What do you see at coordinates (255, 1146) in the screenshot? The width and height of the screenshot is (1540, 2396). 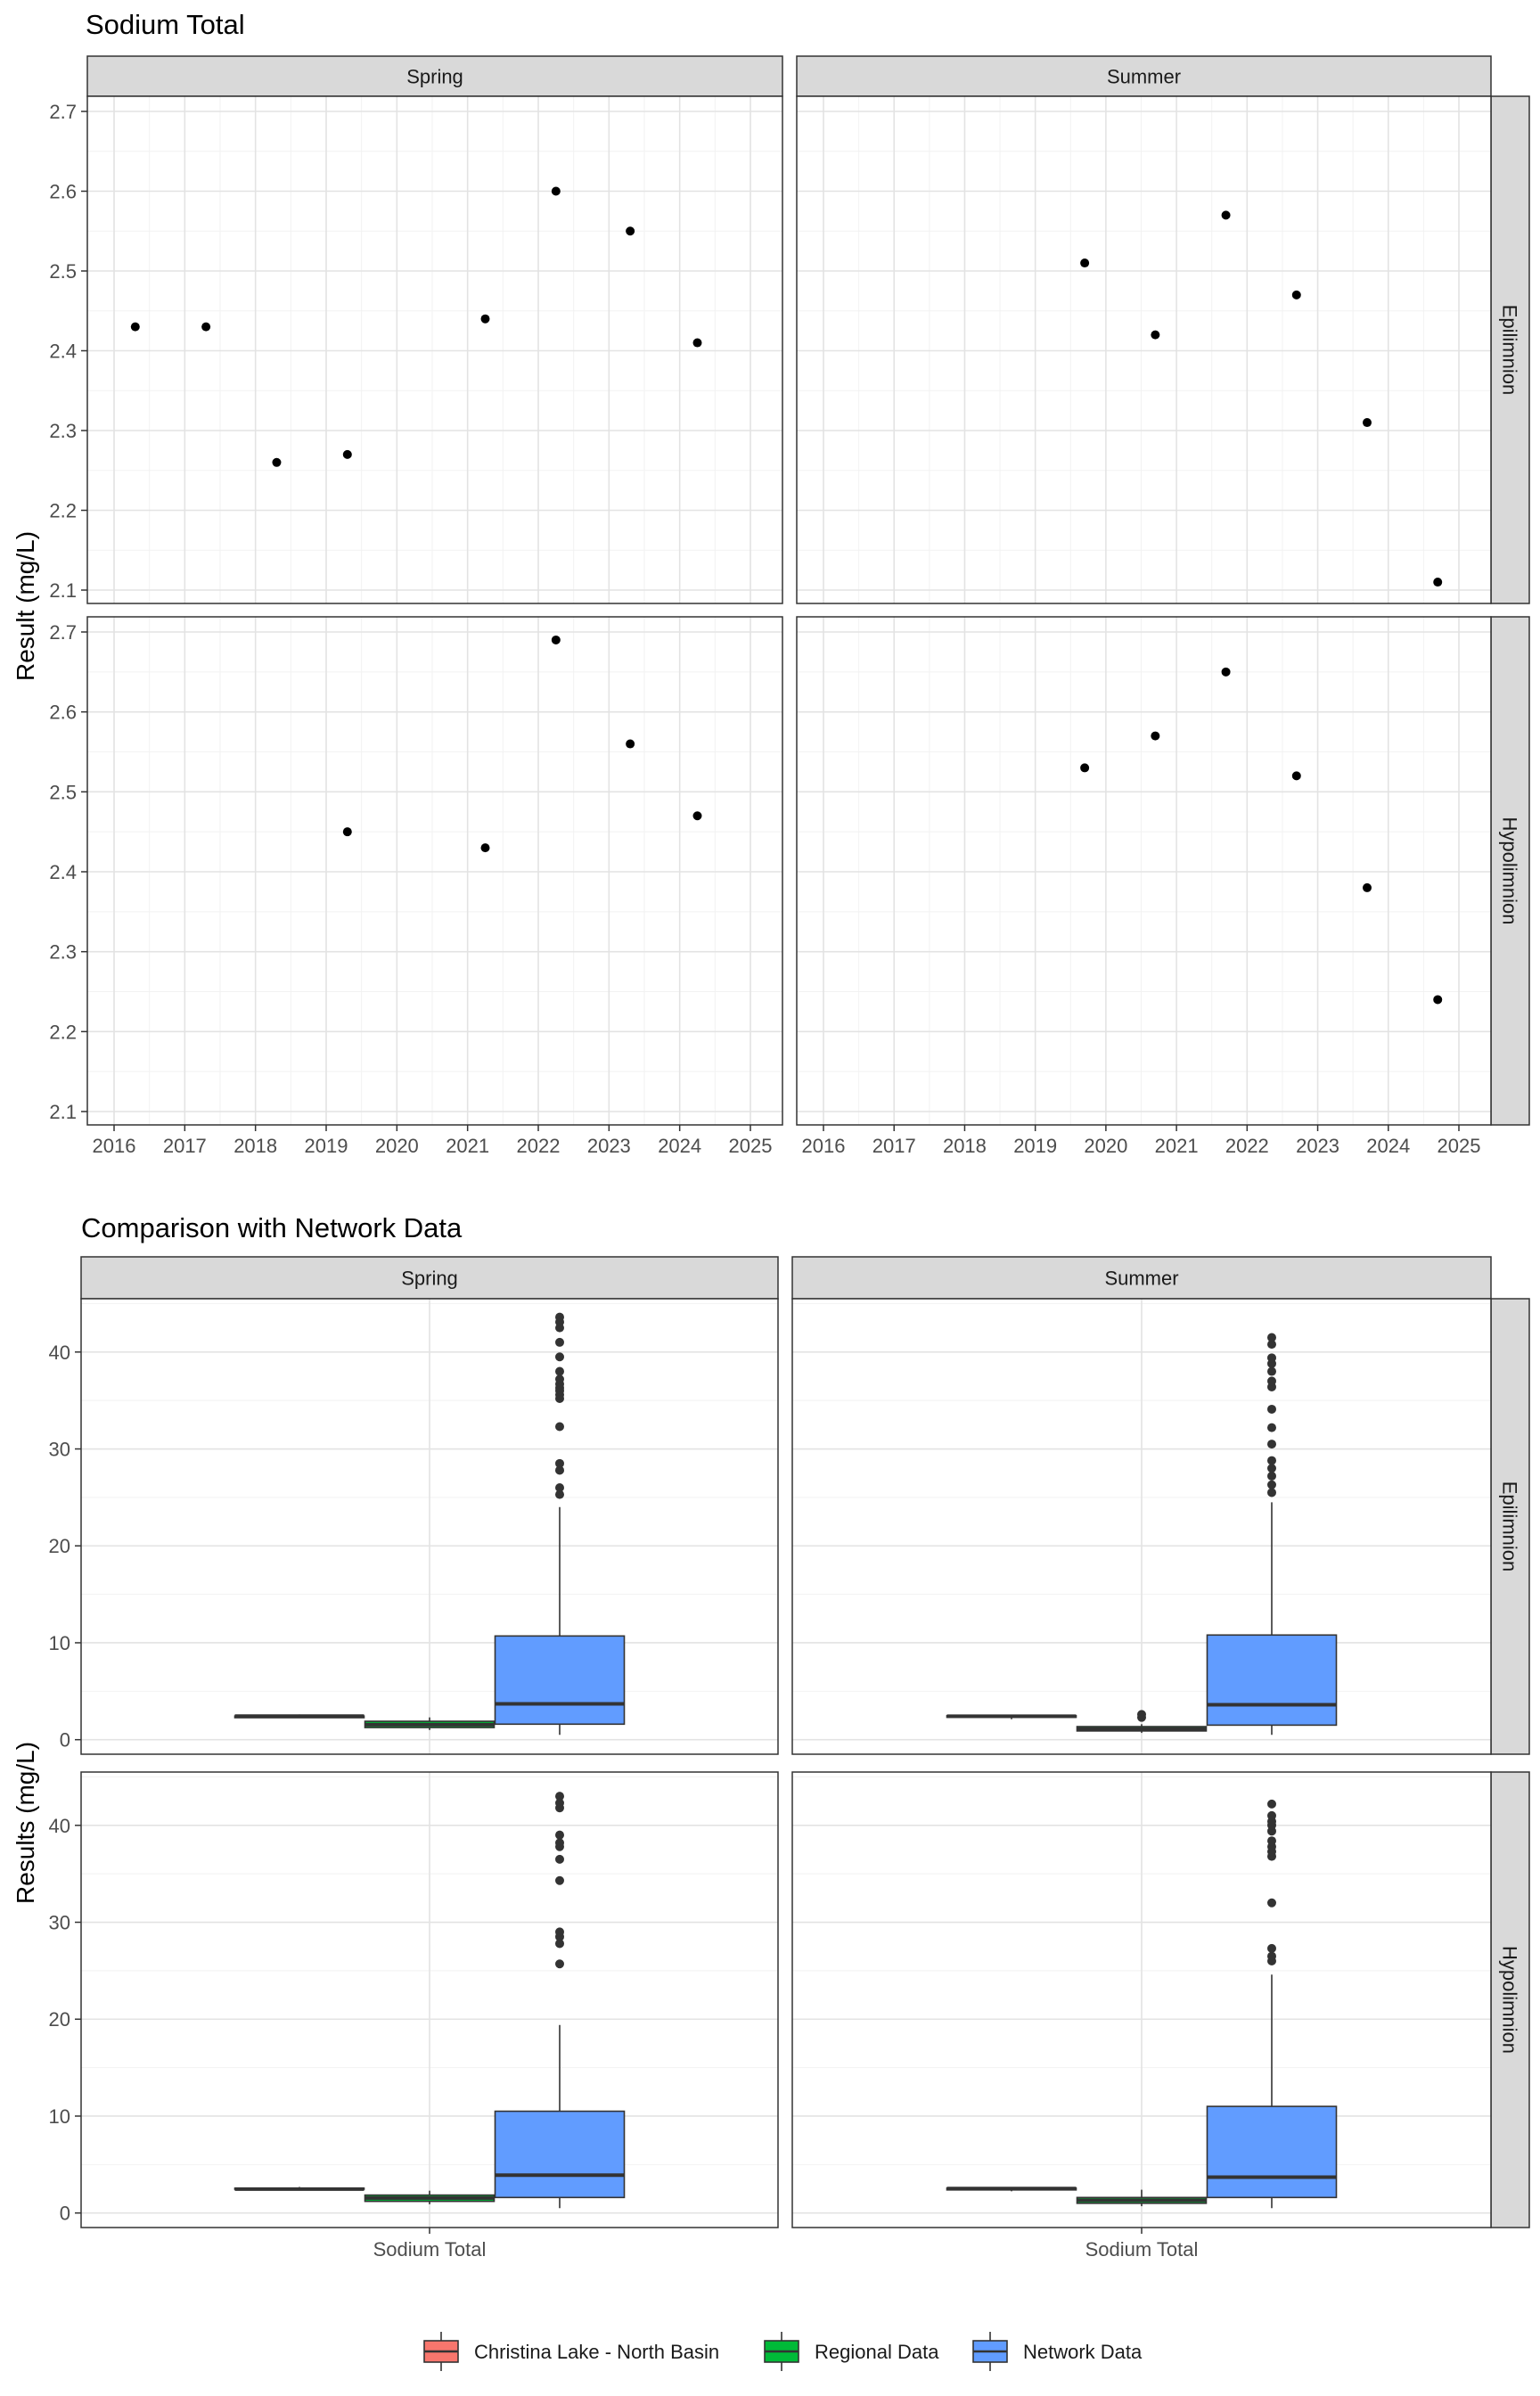 I see `x-tick-label: 2018` at bounding box center [255, 1146].